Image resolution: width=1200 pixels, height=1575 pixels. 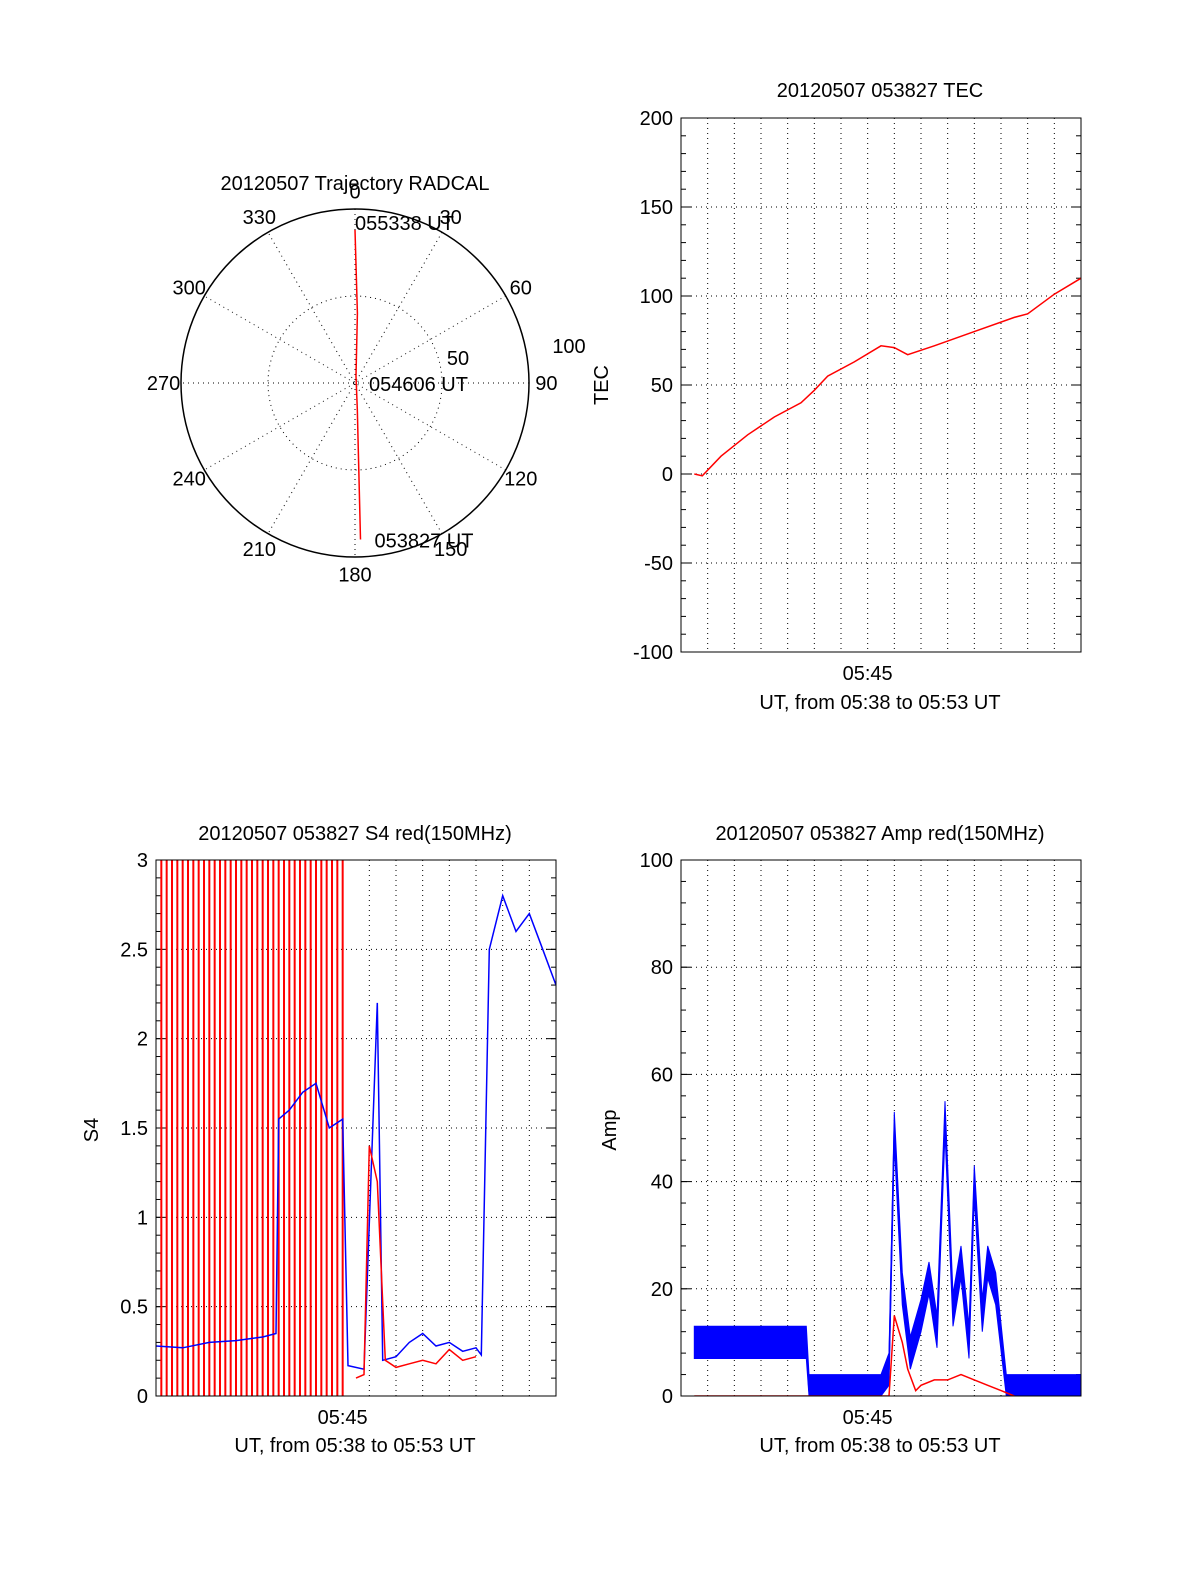 I want to click on y-tick-label: 150, so click(x=656, y=208).